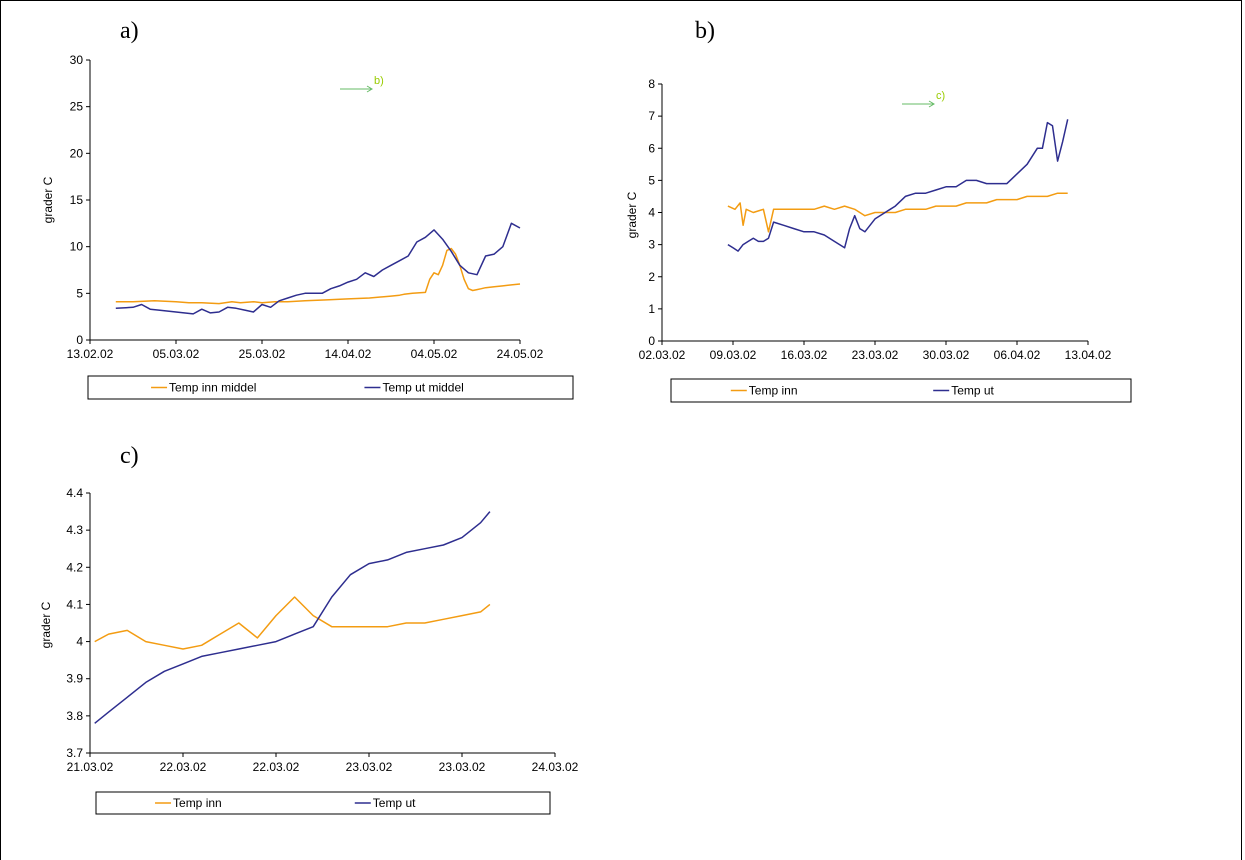 The height and width of the screenshot is (860, 1245). Describe the element at coordinates (77, 247) in the screenshot. I see `y-tick-label: 10` at that location.